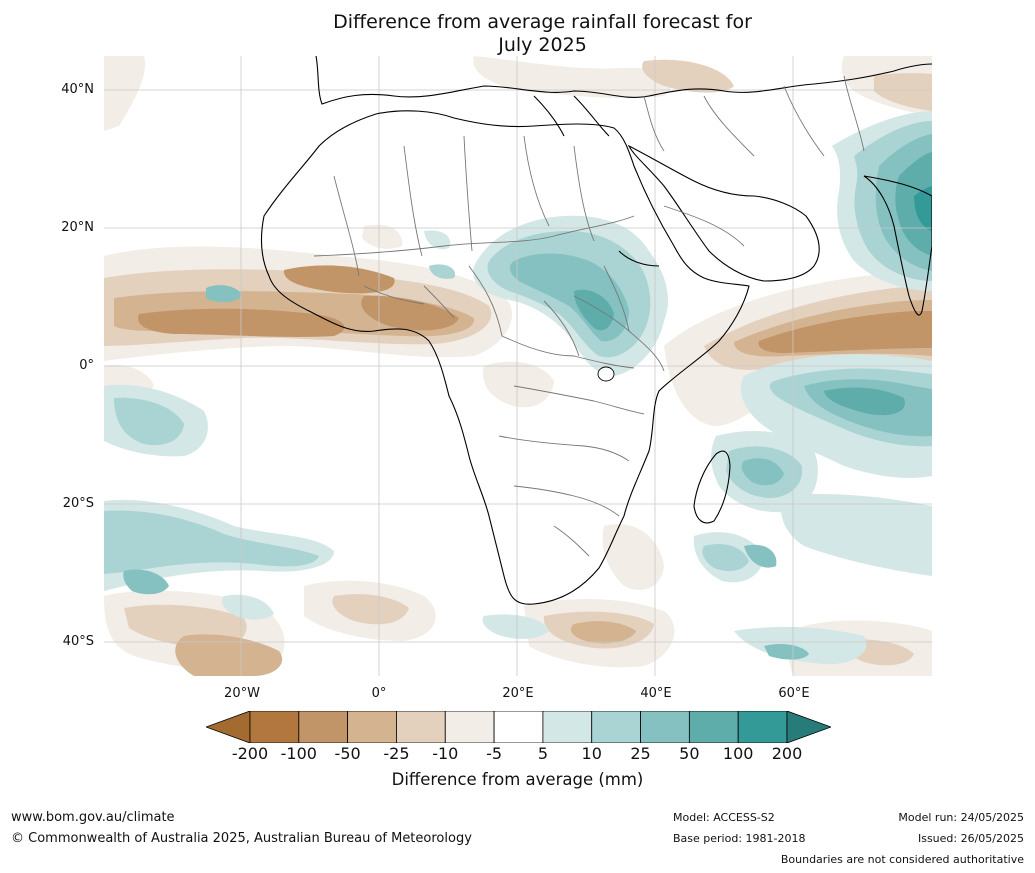  I want to click on colorbar-tick-label: -25, so click(396, 753).